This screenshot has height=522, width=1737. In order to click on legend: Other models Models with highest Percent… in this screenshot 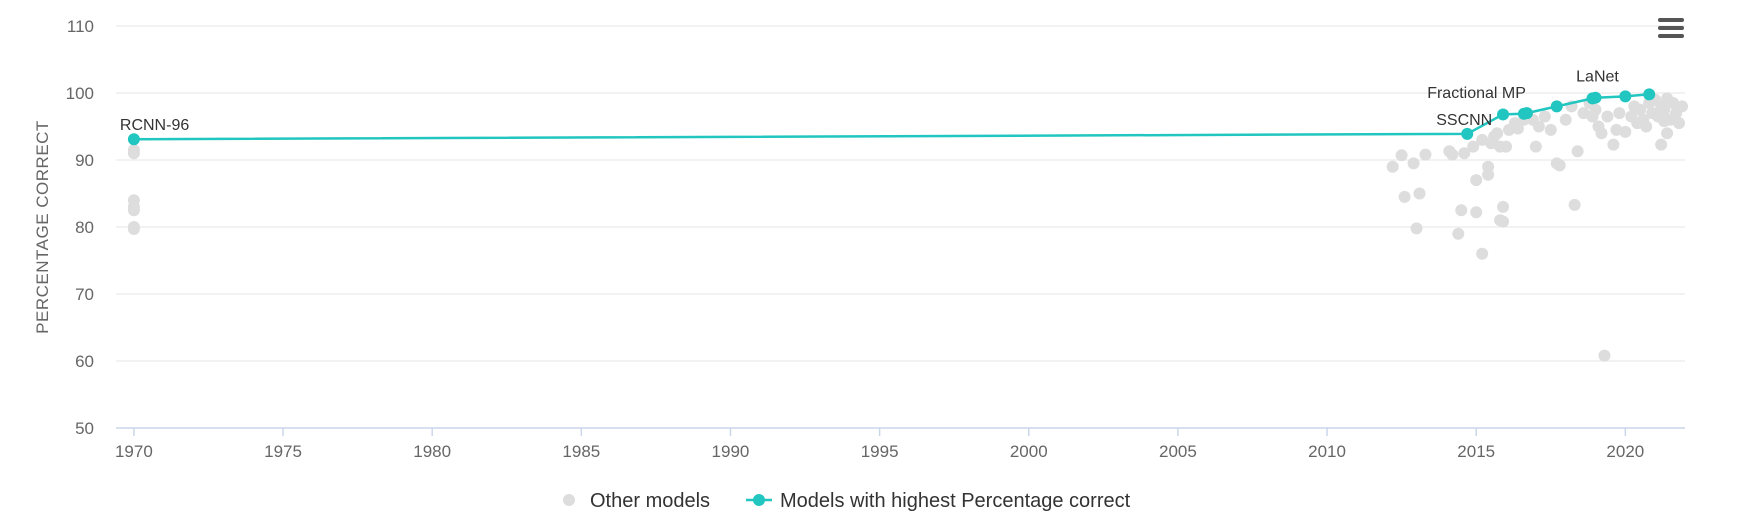, I will do `click(847, 501)`.